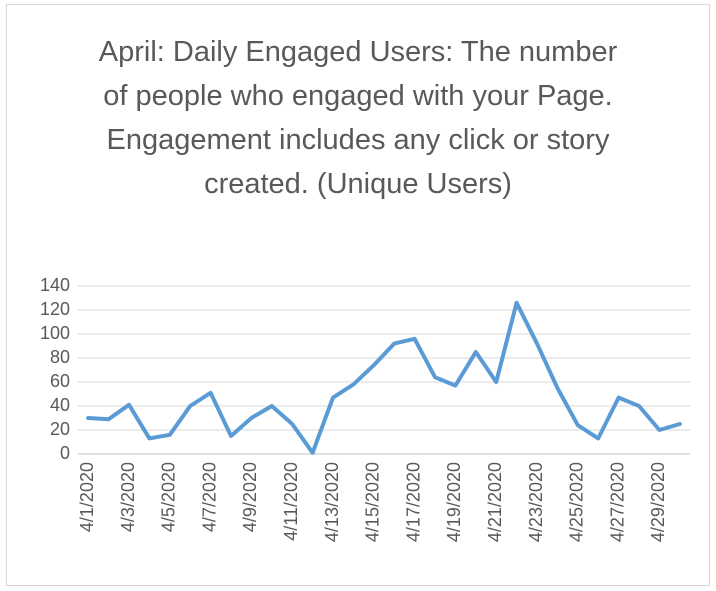  I want to click on y-tick-label: 0, so click(65, 453).